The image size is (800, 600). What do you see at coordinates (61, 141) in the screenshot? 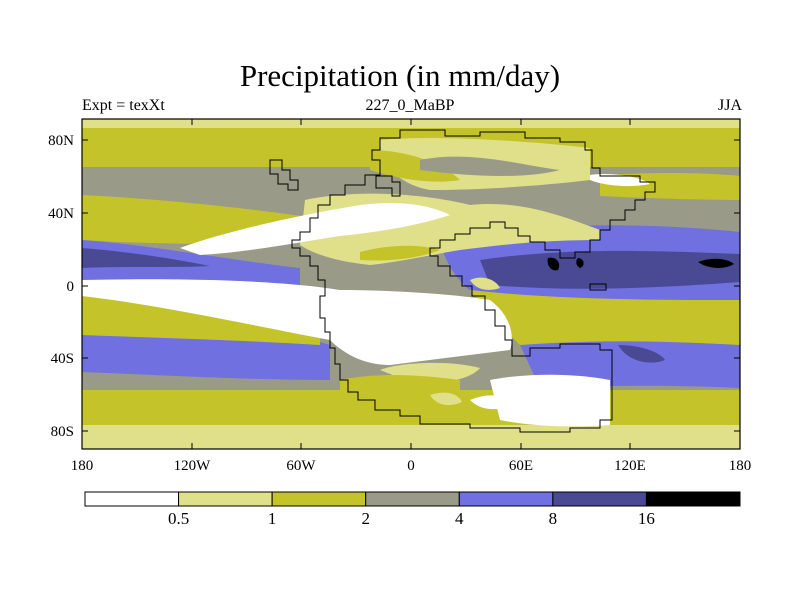
I see `y-tick-label: 80N` at bounding box center [61, 141].